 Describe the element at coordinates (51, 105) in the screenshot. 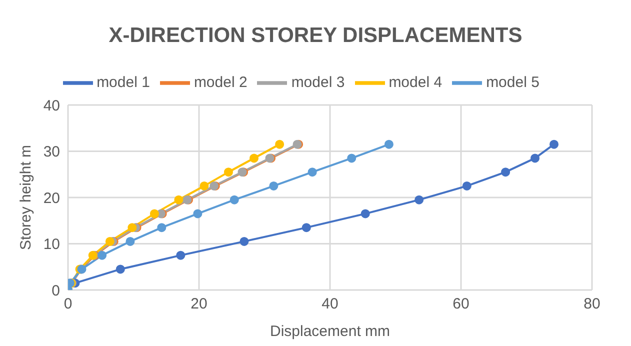

I see `y-tick-label: 40` at that location.